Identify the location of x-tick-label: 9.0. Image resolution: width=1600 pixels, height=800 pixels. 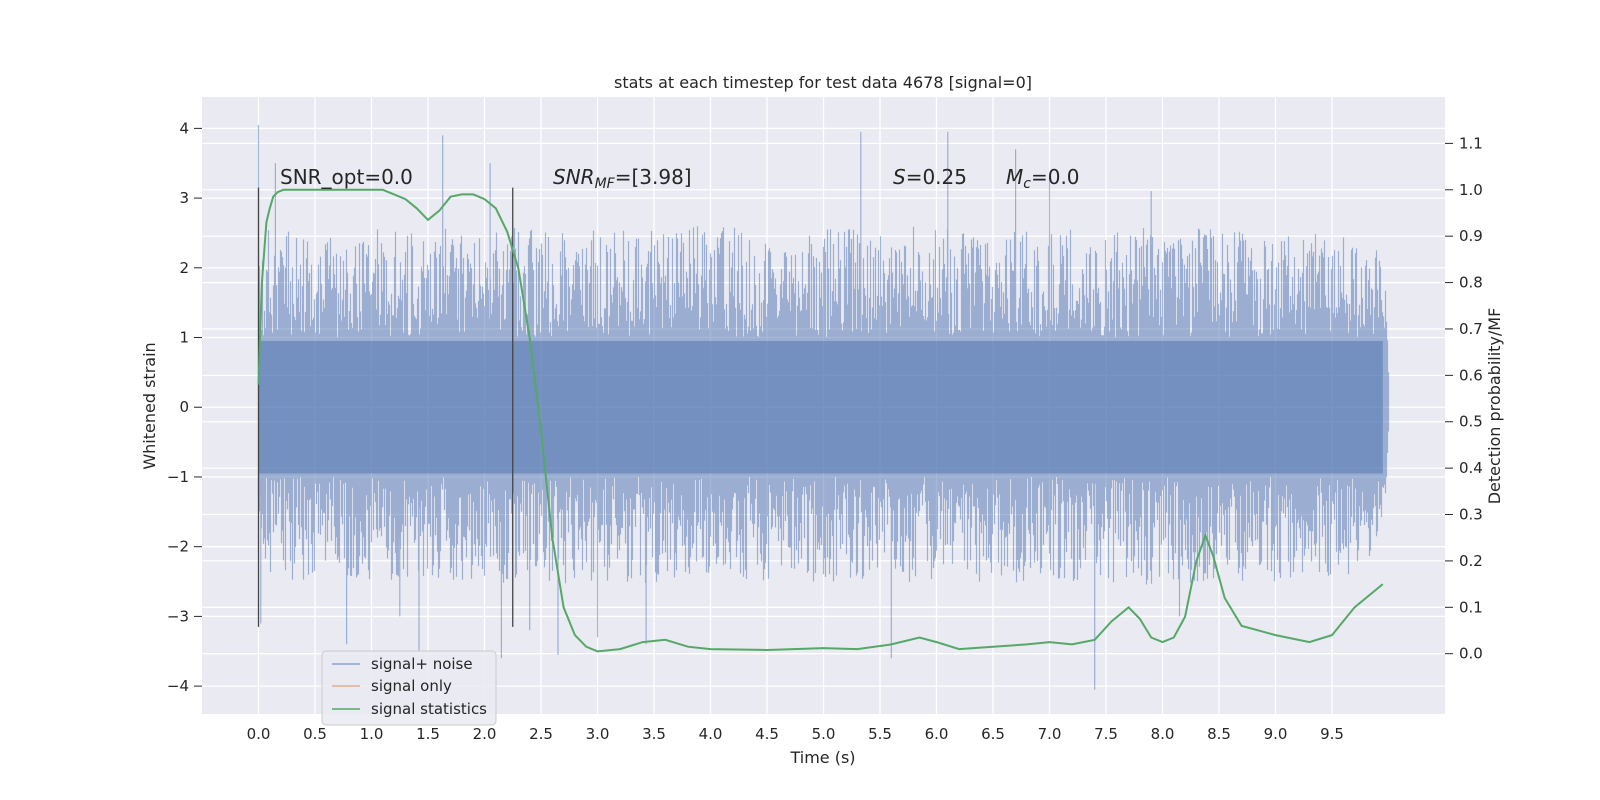
(1276, 734).